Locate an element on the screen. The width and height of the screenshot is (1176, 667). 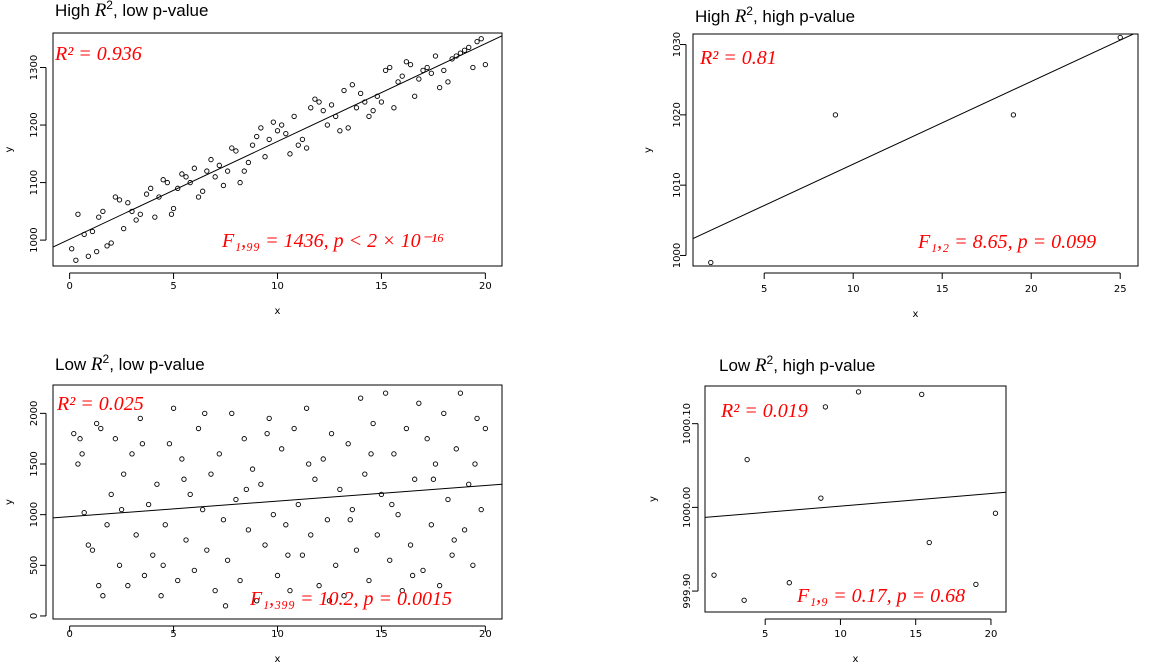
x-tick-label: 15 is located at coordinates (381, 286).